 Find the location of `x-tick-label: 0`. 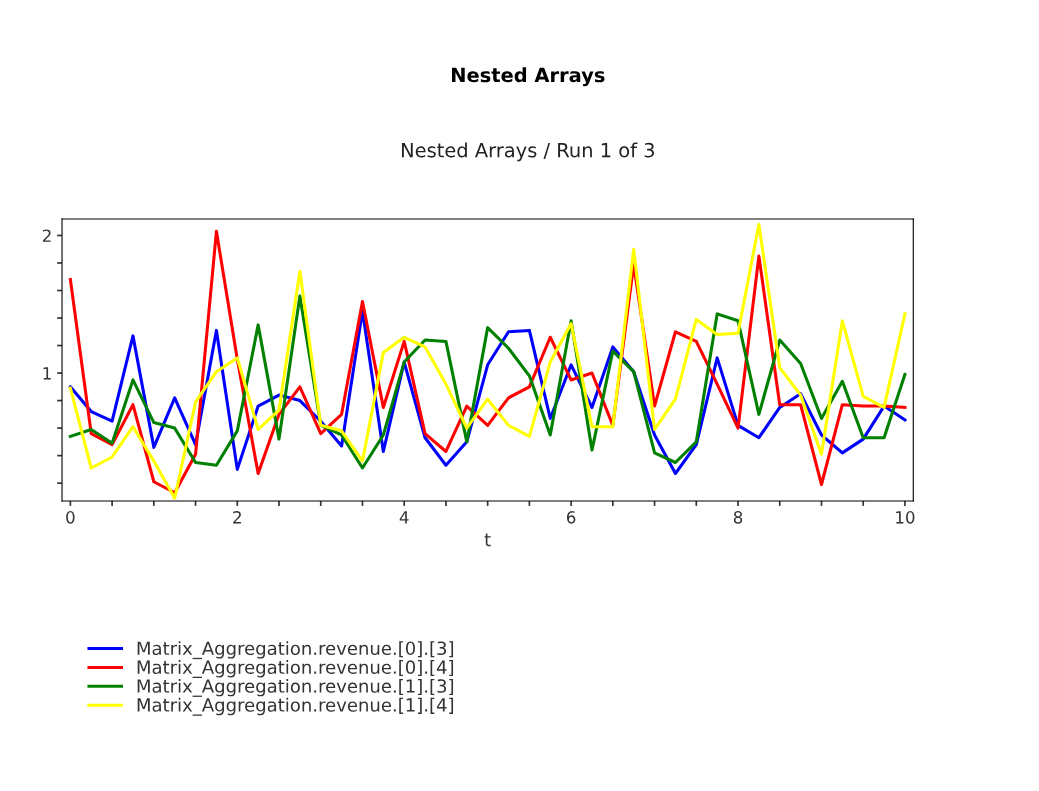

x-tick-label: 0 is located at coordinates (70, 517).